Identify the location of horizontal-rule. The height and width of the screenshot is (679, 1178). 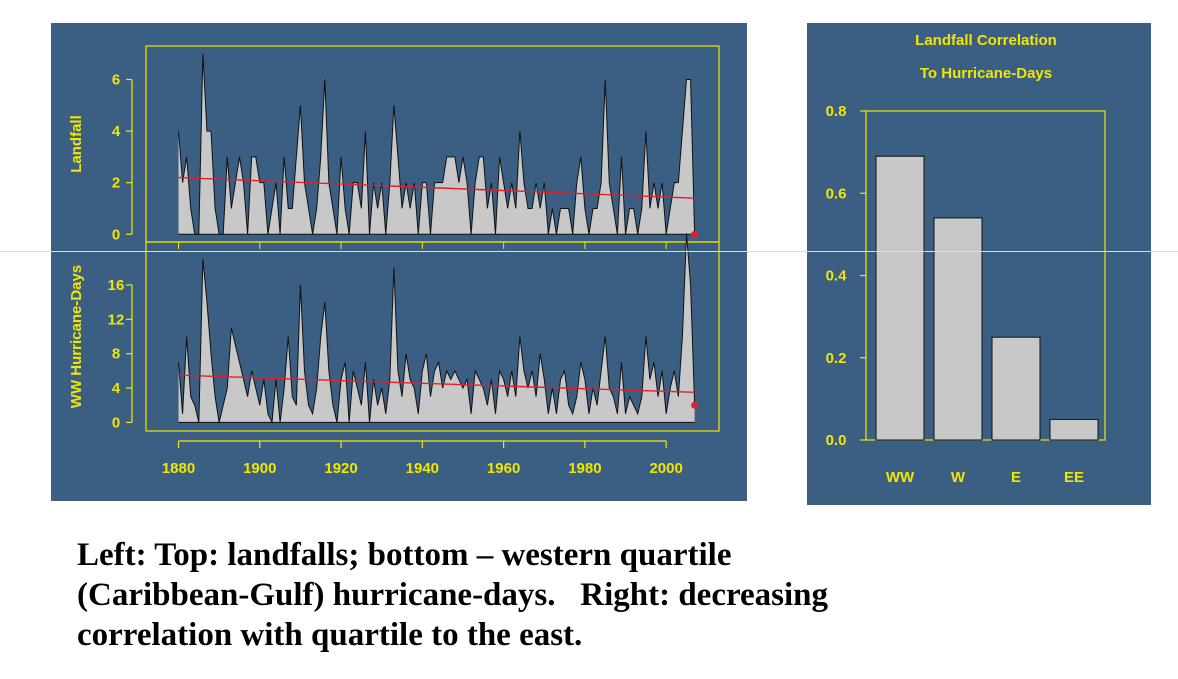
(589, 251).